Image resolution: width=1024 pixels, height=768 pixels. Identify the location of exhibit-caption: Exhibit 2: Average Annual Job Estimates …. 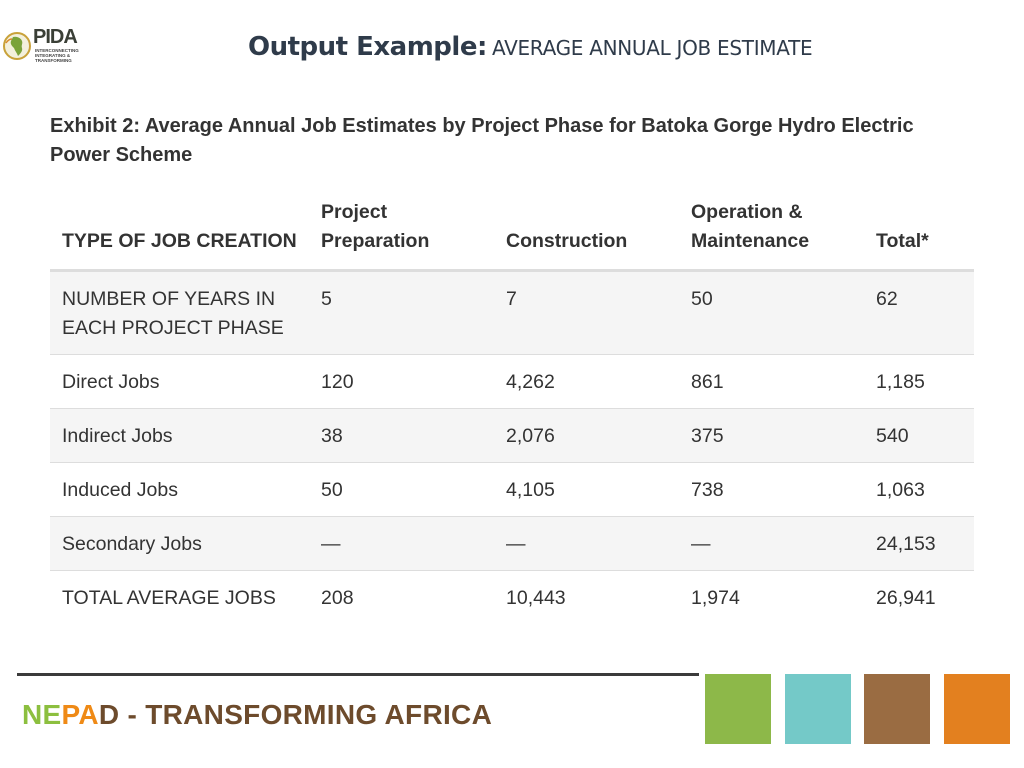
(482, 140).